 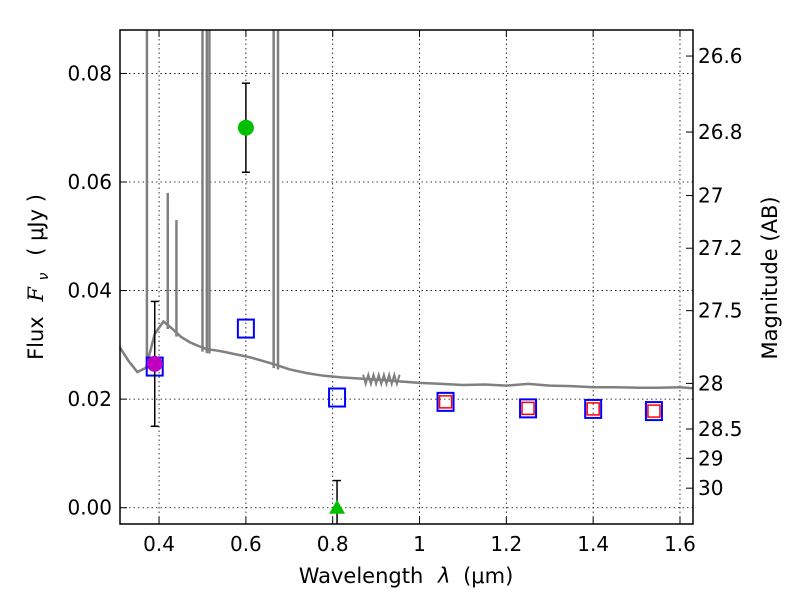 I want to click on x-tick-label: 1.6, so click(x=680, y=544).